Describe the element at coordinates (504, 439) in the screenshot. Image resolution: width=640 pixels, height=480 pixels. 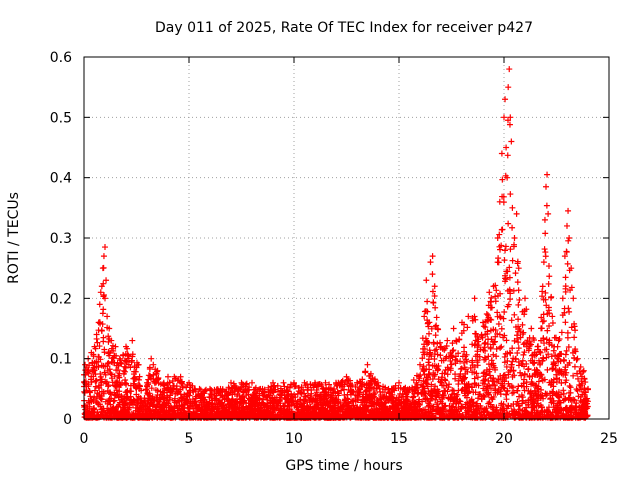
I see `x-tick-label: 20` at that location.